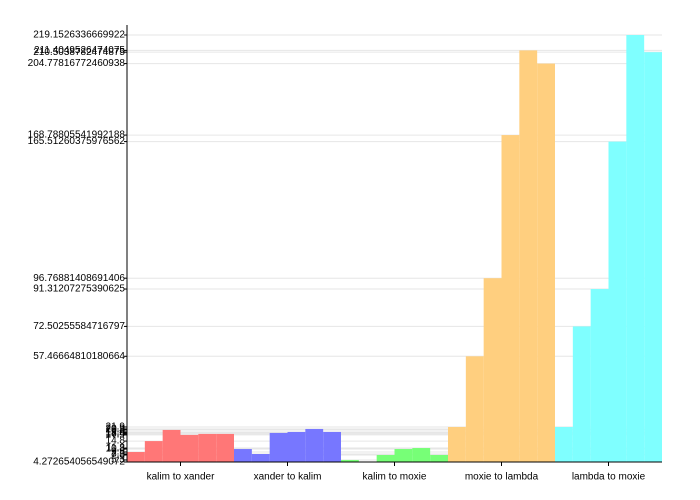  What do you see at coordinates (288, 477) in the screenshot?
I see `x-tick-label: xander to kalim` at bounding box center [288, 477].